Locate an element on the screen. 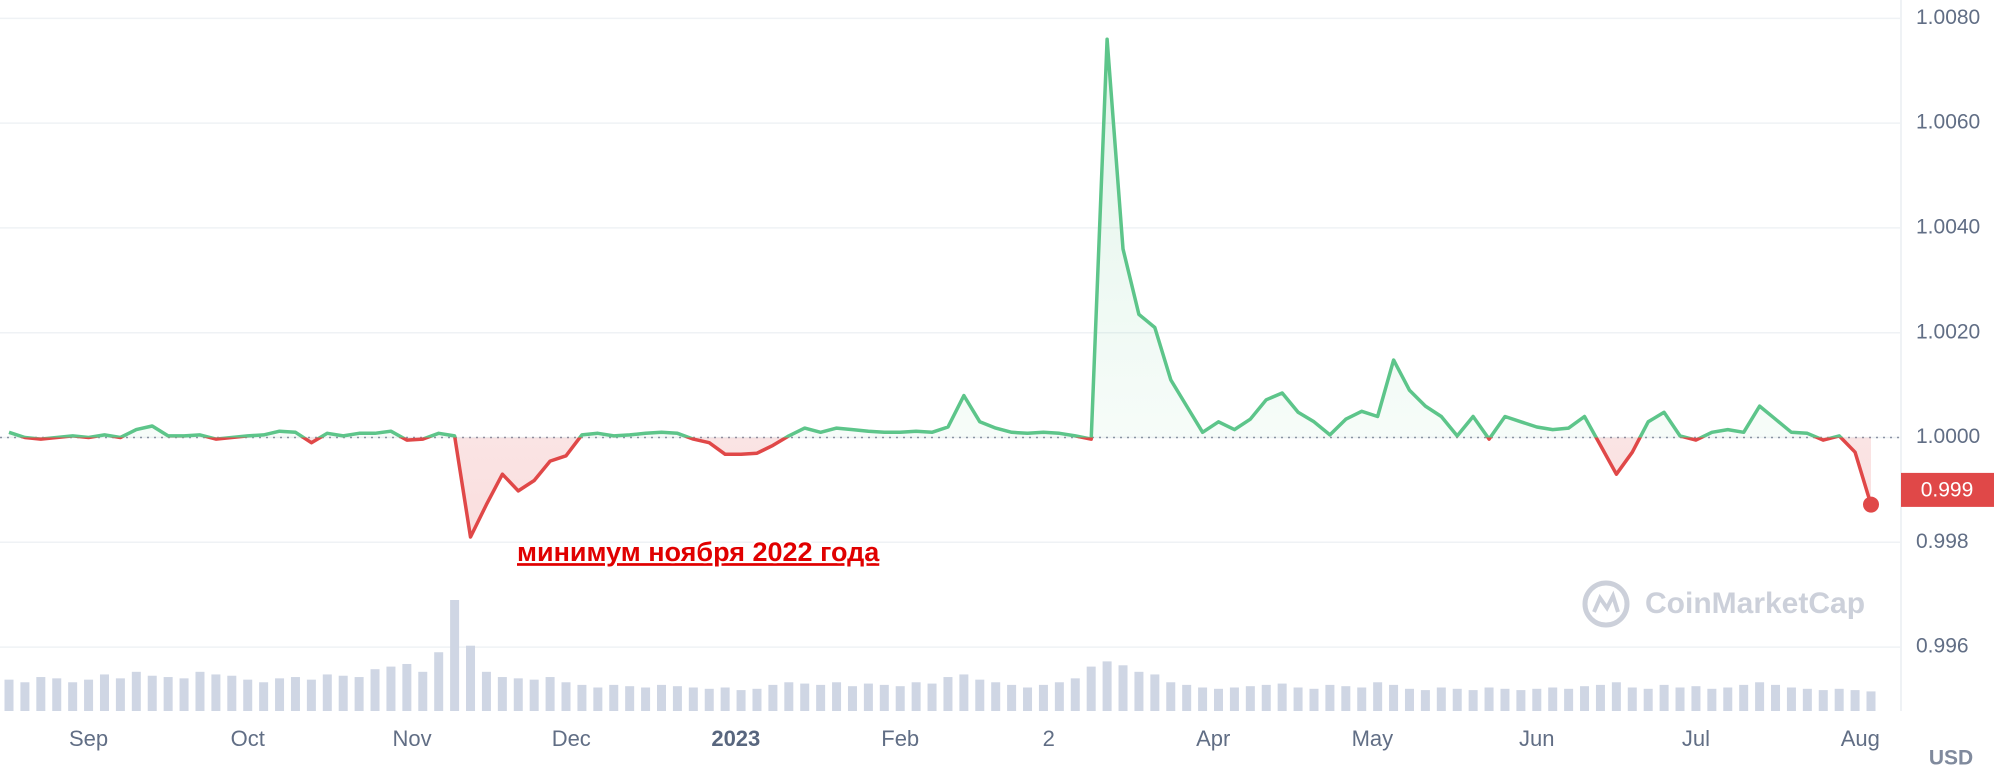 The width and height of the screenshot is (2000, 784). y-tick-label: 1.0020 is located at coordinates (1948, 331).